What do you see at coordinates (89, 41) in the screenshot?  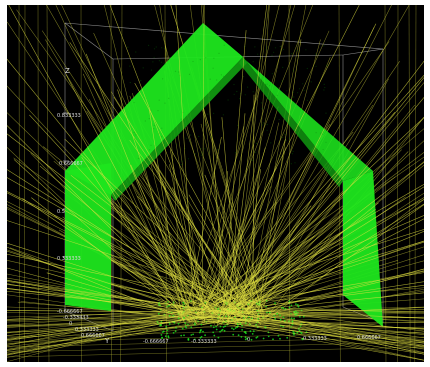 I see `box-edge` at bounding box center [89, 41].